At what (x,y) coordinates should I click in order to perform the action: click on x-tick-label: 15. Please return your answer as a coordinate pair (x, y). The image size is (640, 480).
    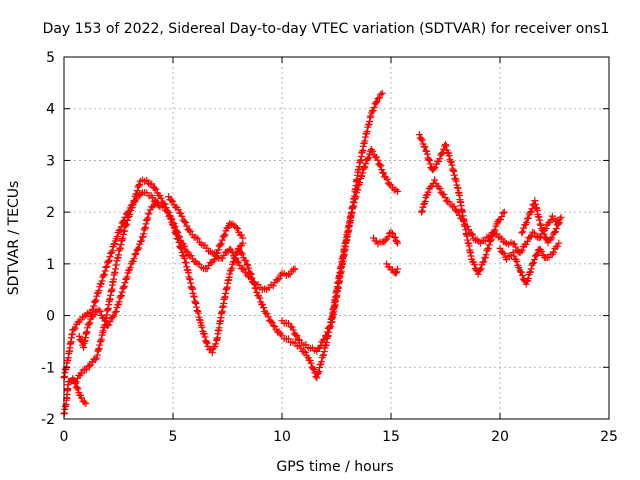
    Looking at the image, I should click on (391, 437).